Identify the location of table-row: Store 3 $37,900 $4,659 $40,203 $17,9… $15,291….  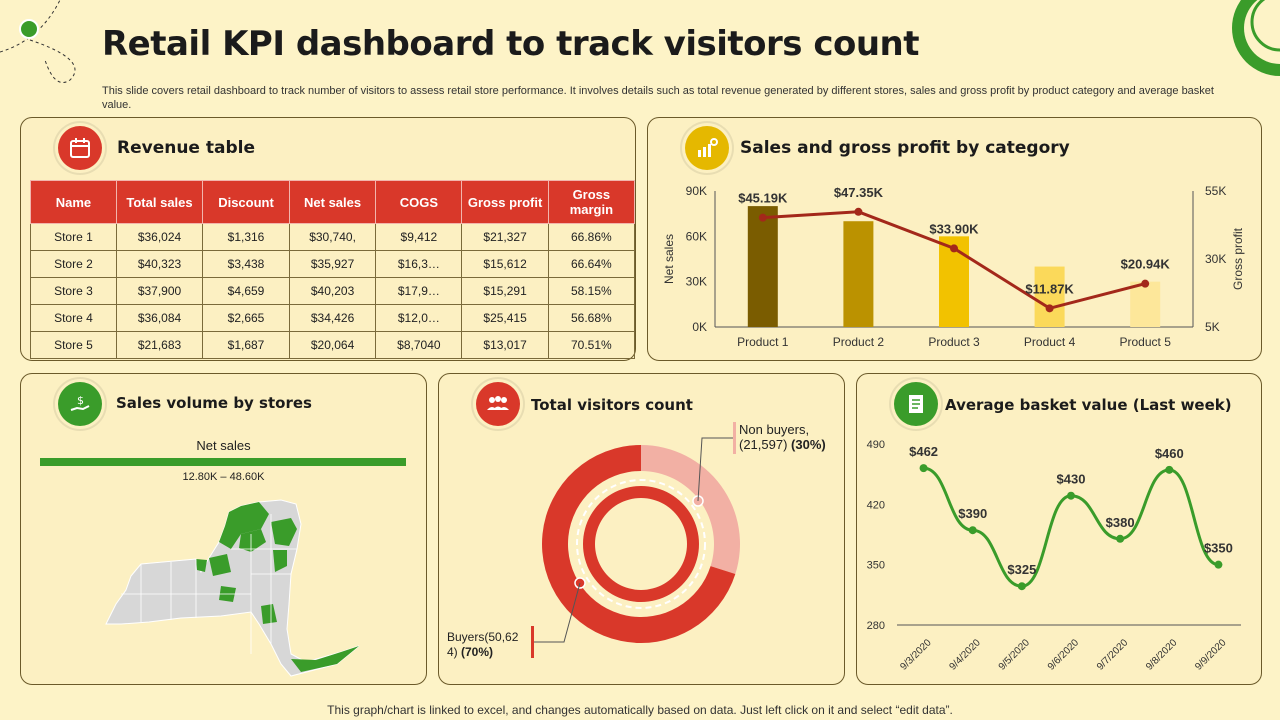
(333, 291).